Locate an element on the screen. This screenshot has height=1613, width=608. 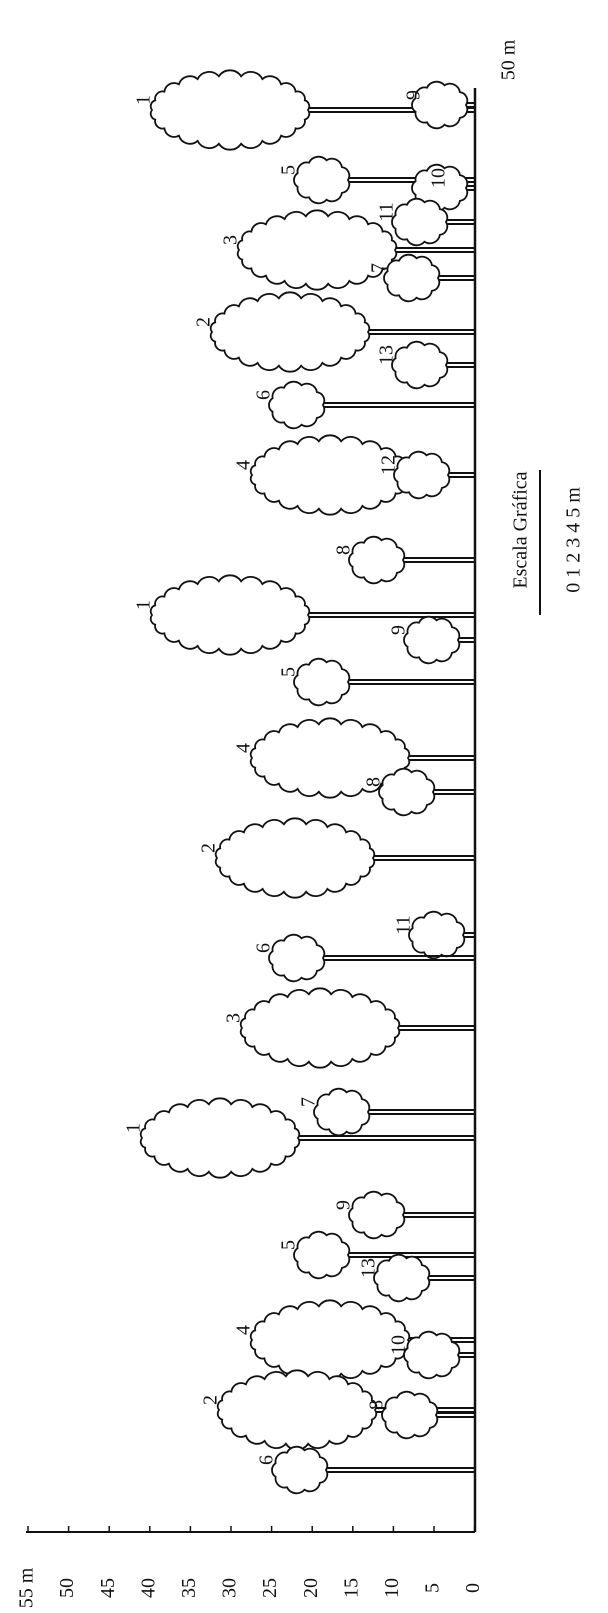
height-tick-label: 5 is located at coordinates (433, 1588).